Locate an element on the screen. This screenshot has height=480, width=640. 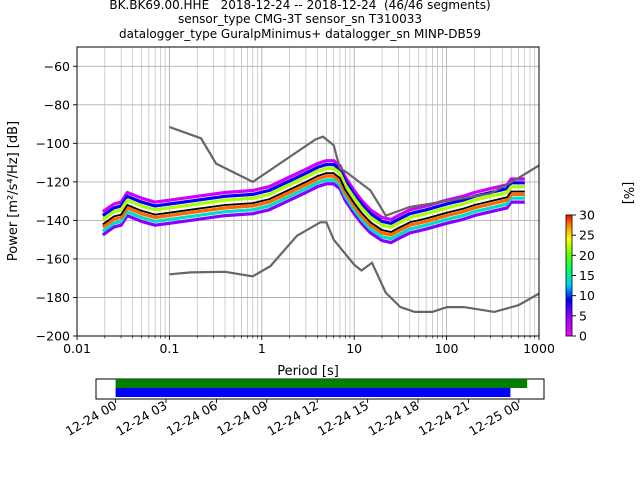
new-low-noise-model is located at coordinates (354, 267).